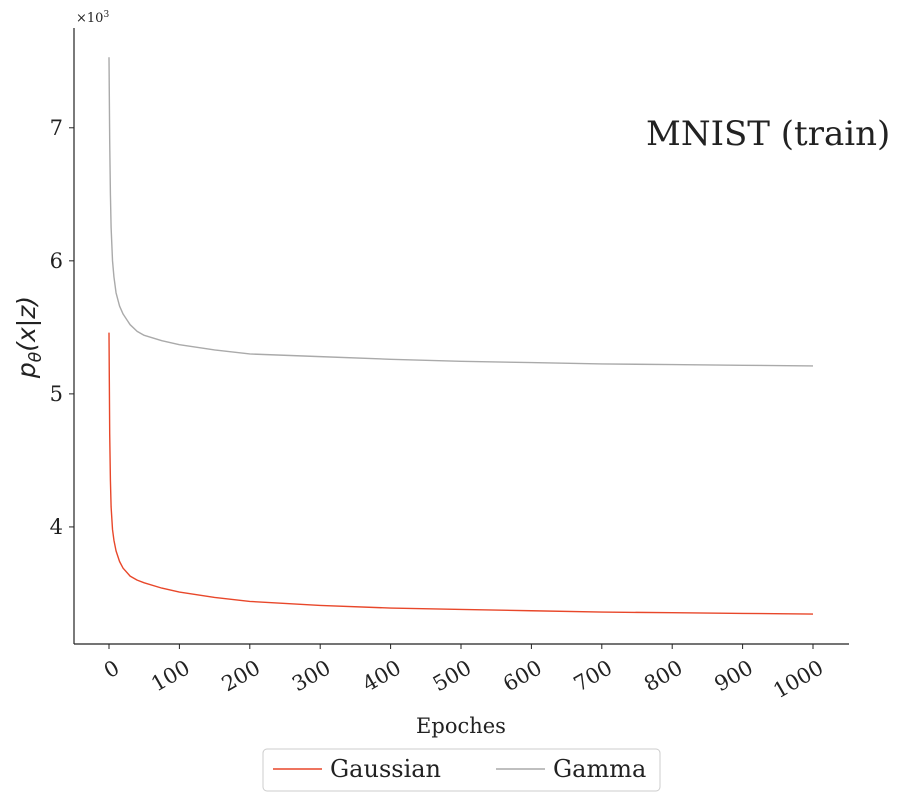 The width and height of the screenshot is (906, 802). I want to click on x-tick-label: 900, so click(733, 676).